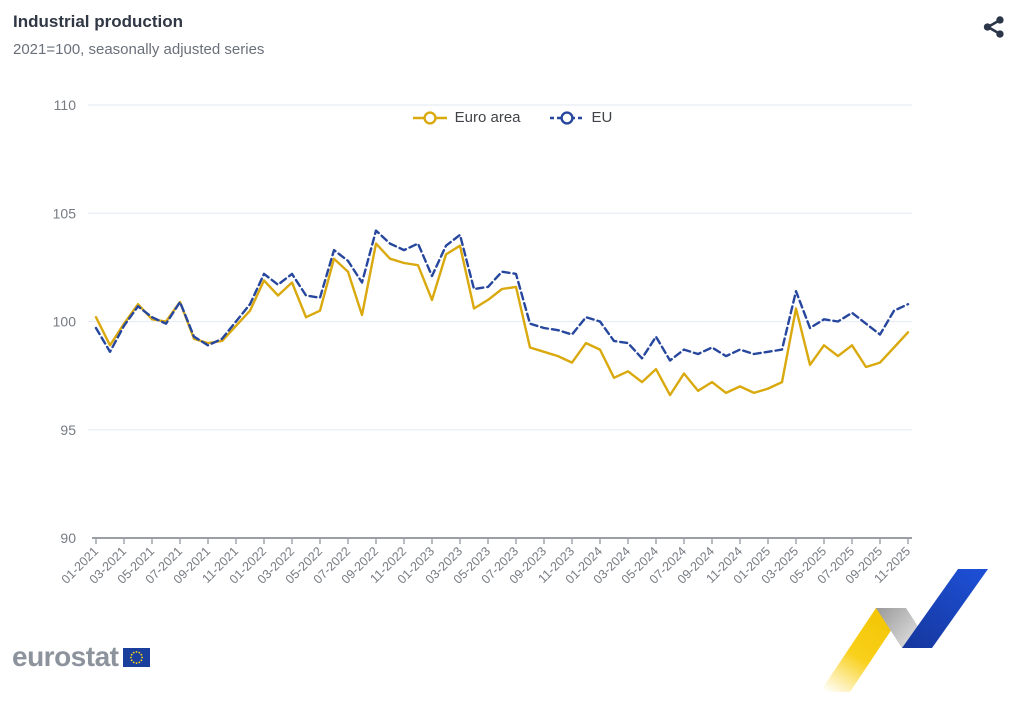  Describe the element at coordinates (566, 117) in the screenshot. I see `eu-marker-icon` at that location.